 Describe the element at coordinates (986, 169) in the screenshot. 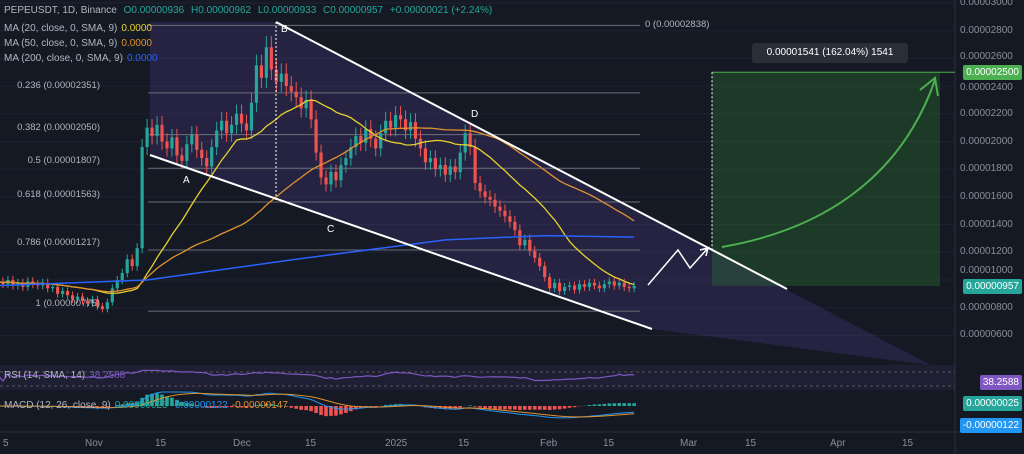

I see `price-tick: 0.00001800` at that location.